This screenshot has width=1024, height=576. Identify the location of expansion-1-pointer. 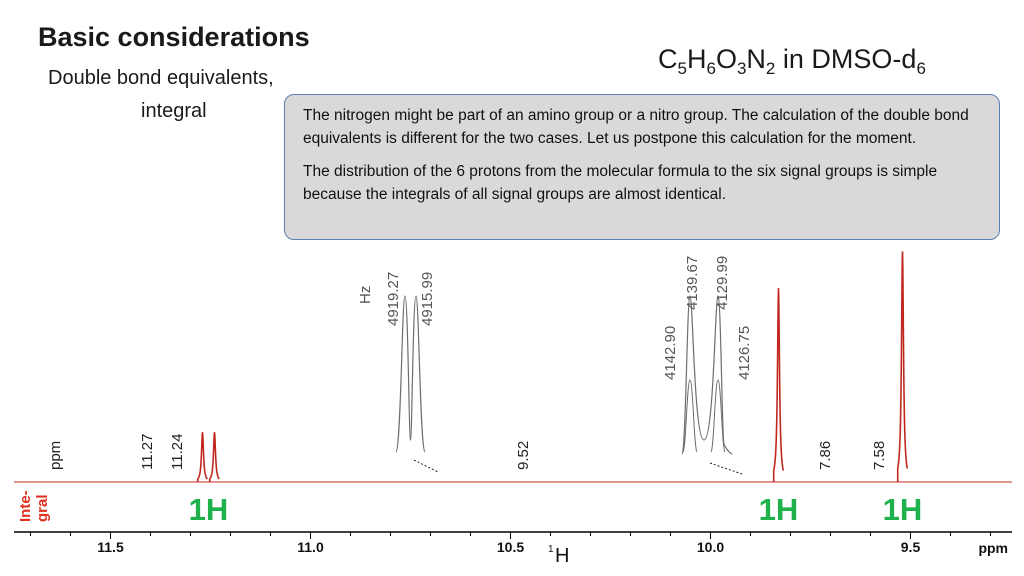
(426, 466).